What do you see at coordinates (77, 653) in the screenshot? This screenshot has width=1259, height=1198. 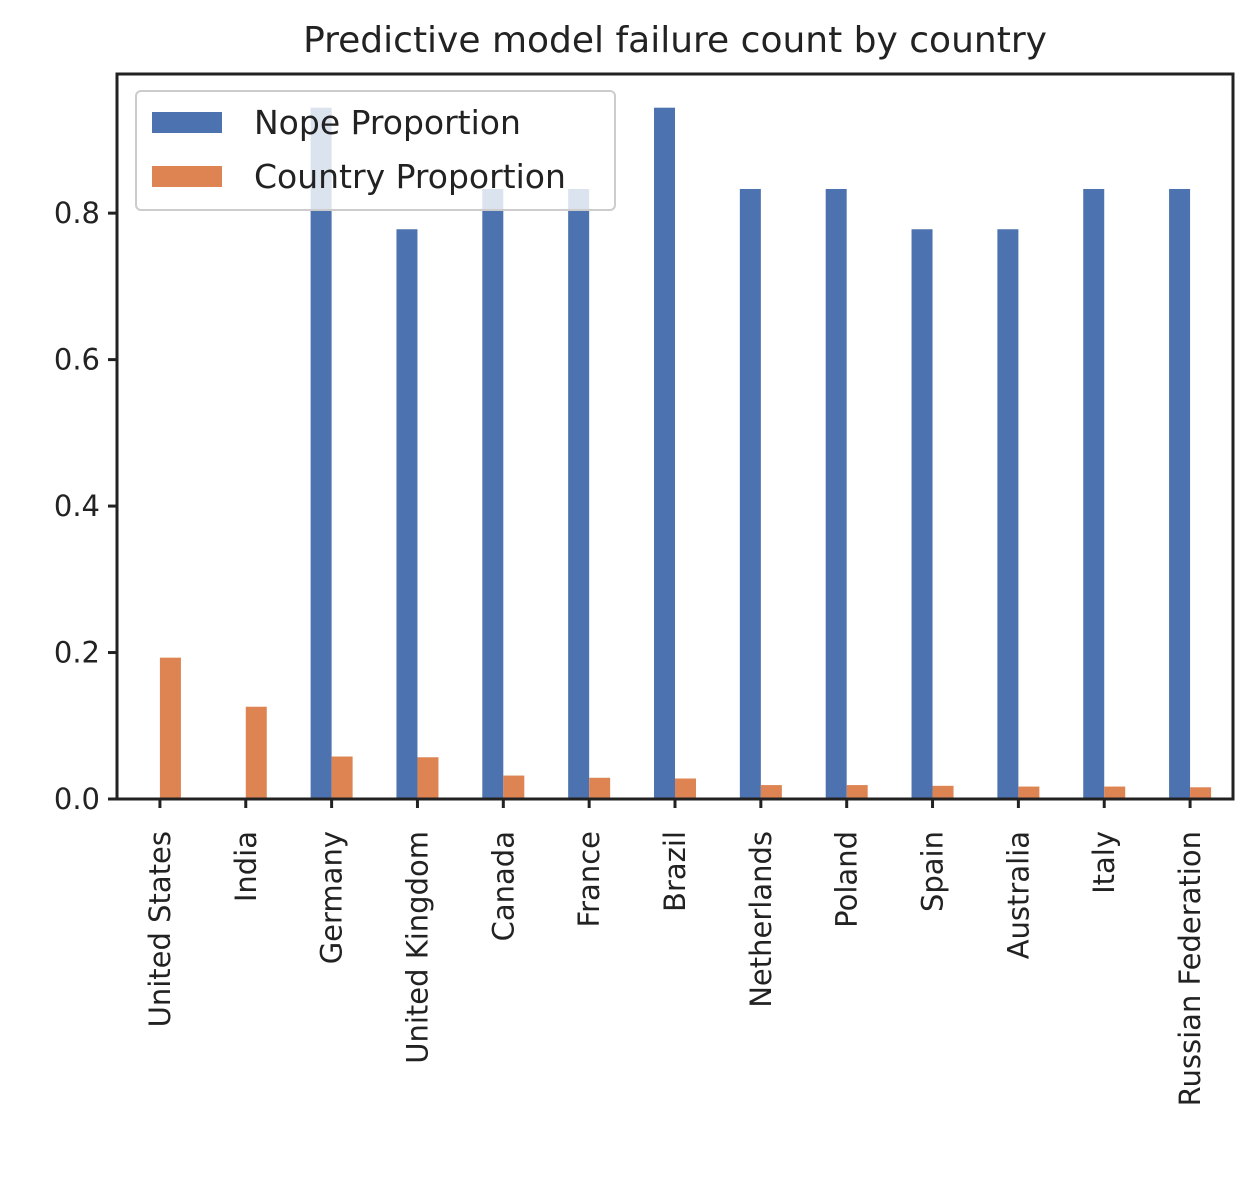 I see `y-tick-label: 0.2` at bounding box center [77, 653].